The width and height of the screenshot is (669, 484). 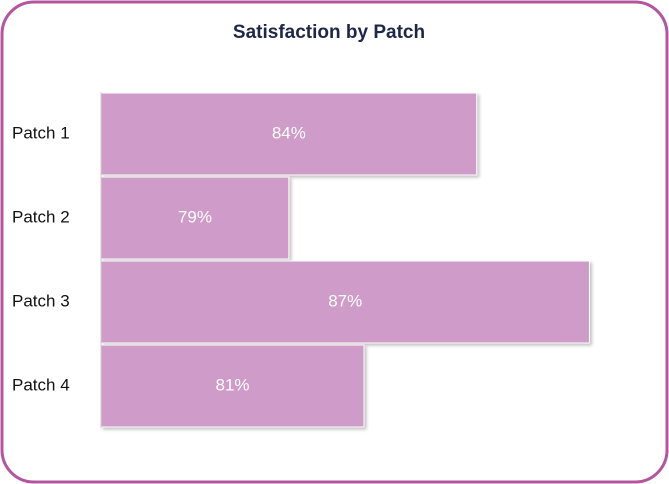 I want to click on data-label: 84%, so click(x=289, y=132).